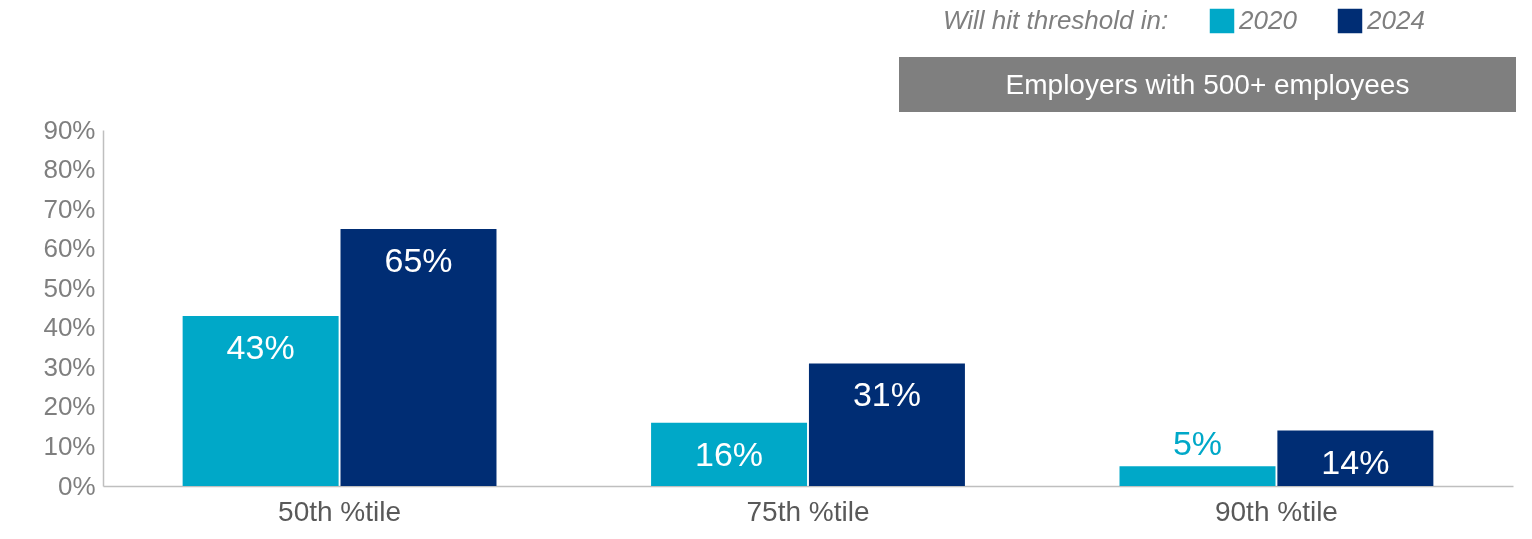  What do you see at coordinates (69, 366) in the screenshot?
I see `y-tick-label: 30%` at bounding box center [69, 366].